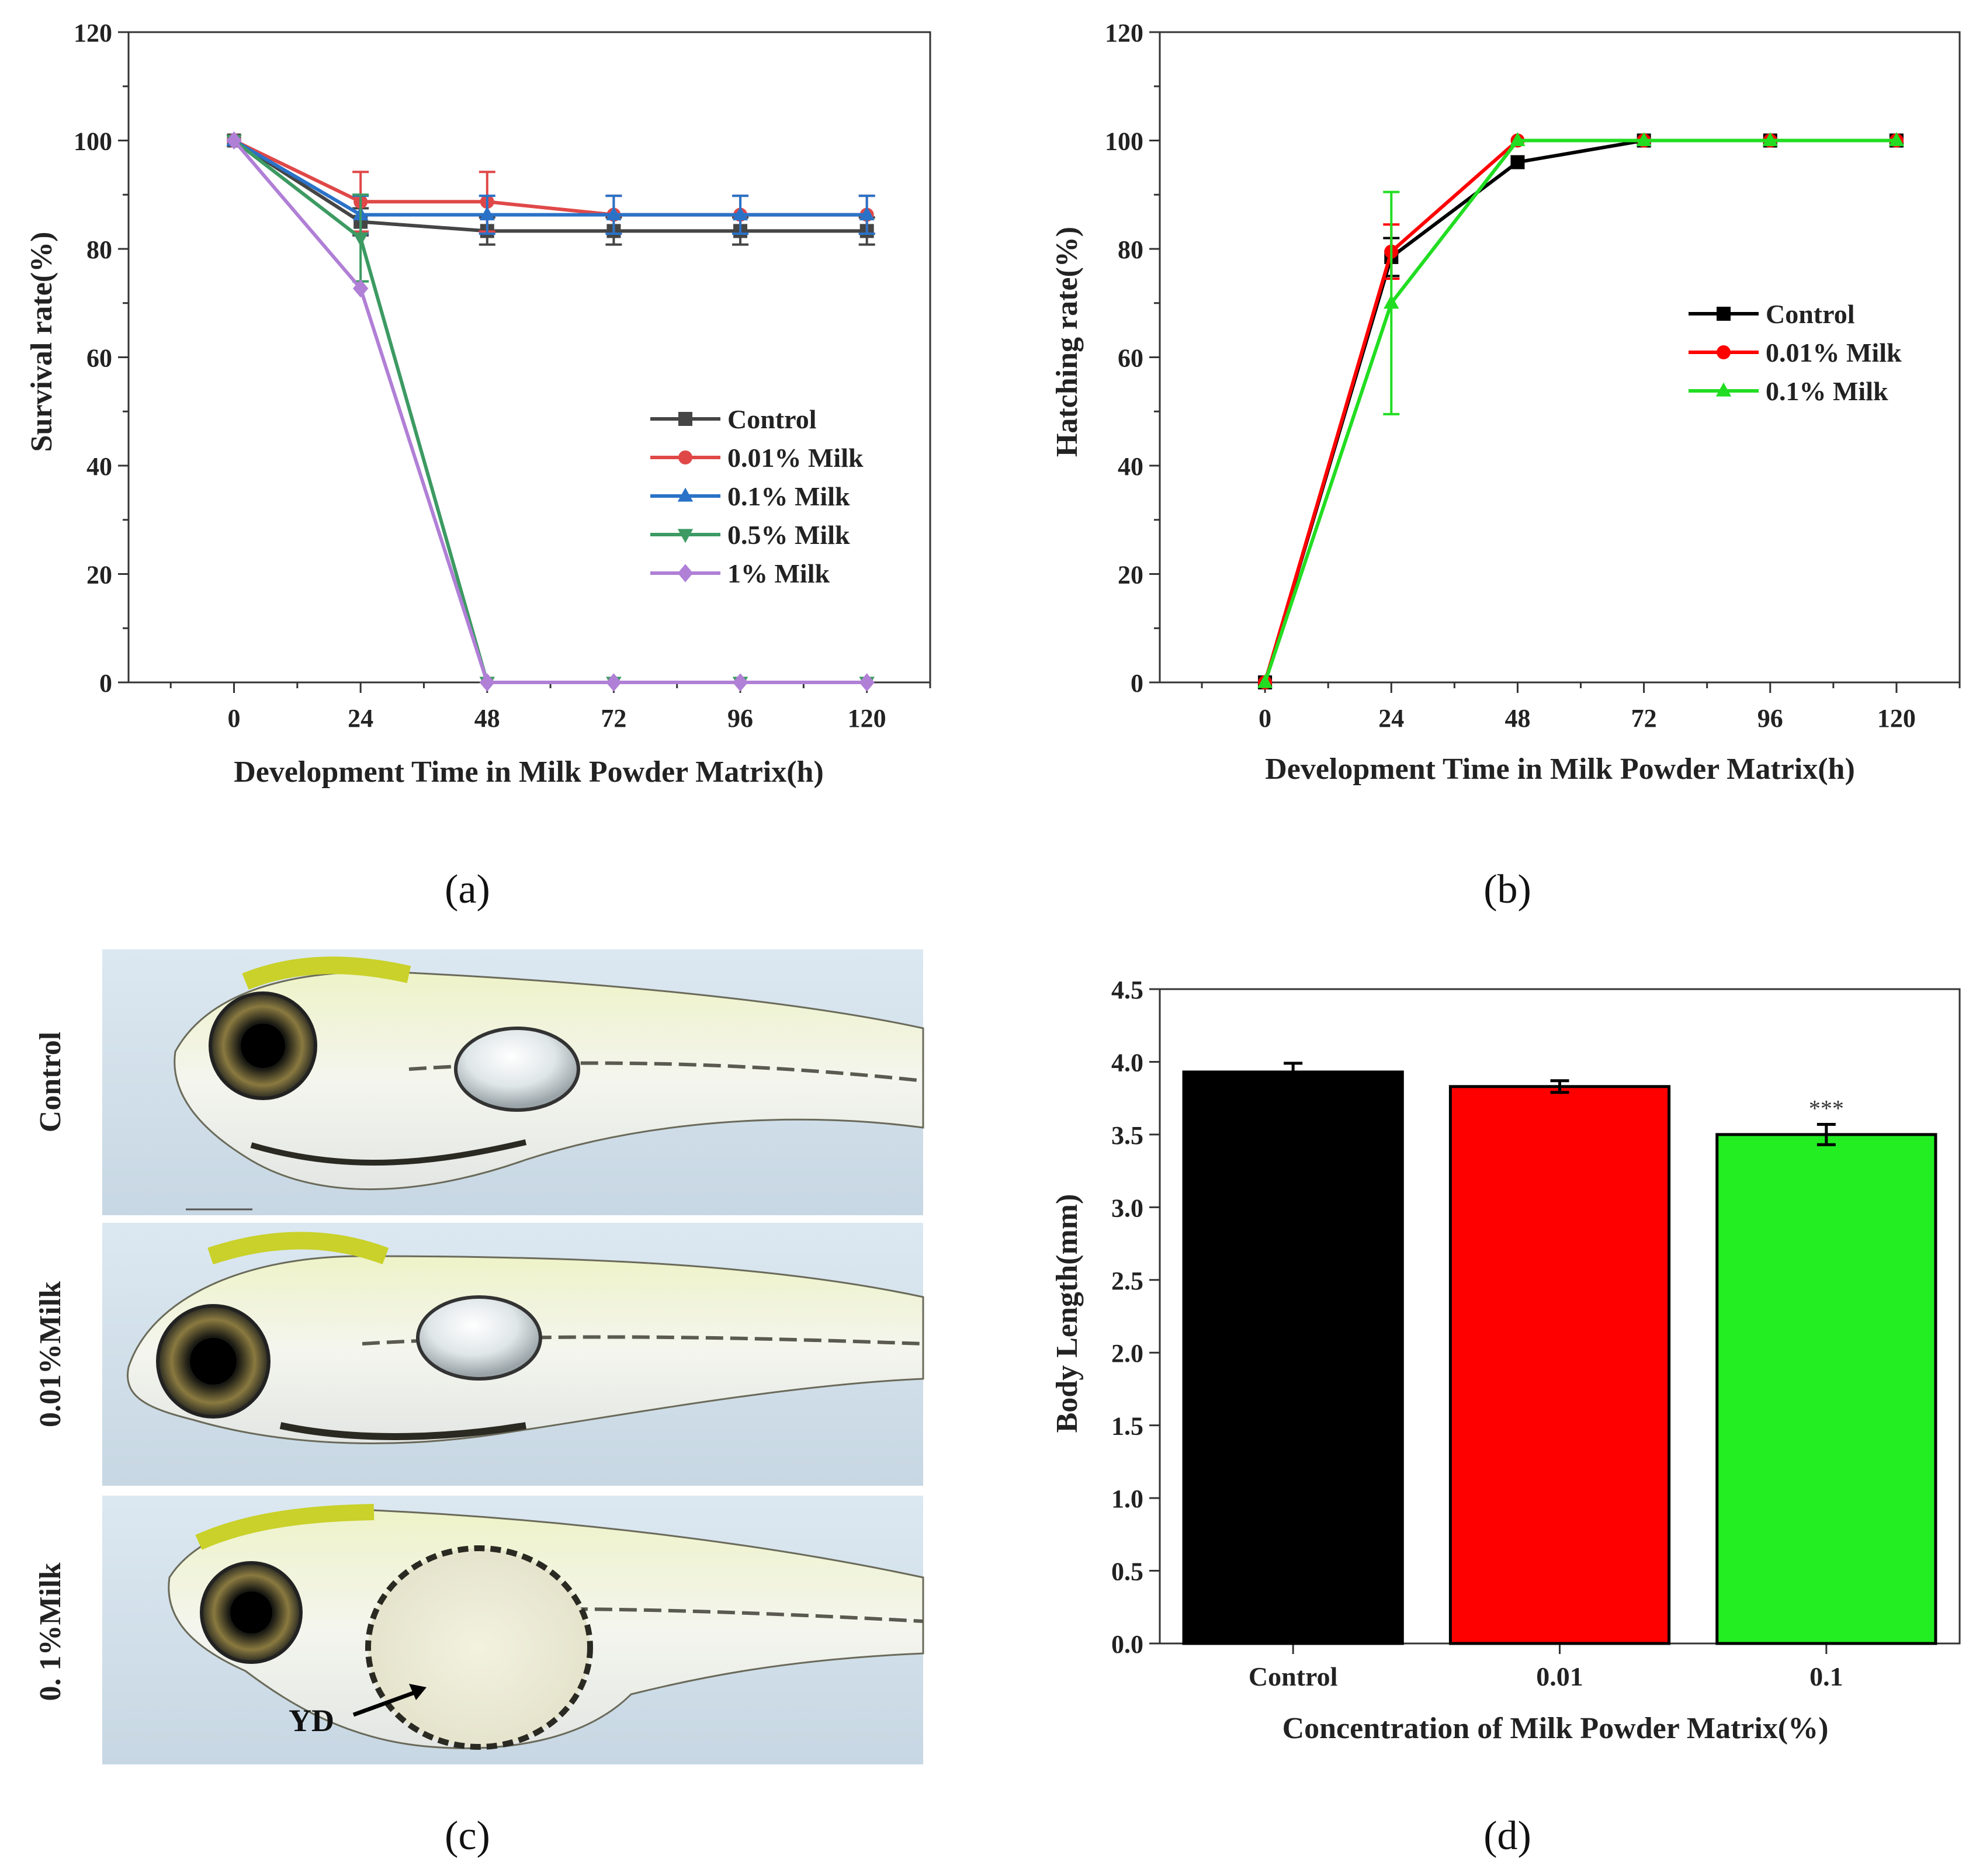 The height and width of the screenshot is (1876, 1976). I want to click on hatching-legend-label: 0.01% Milk, so click(1834, 352).